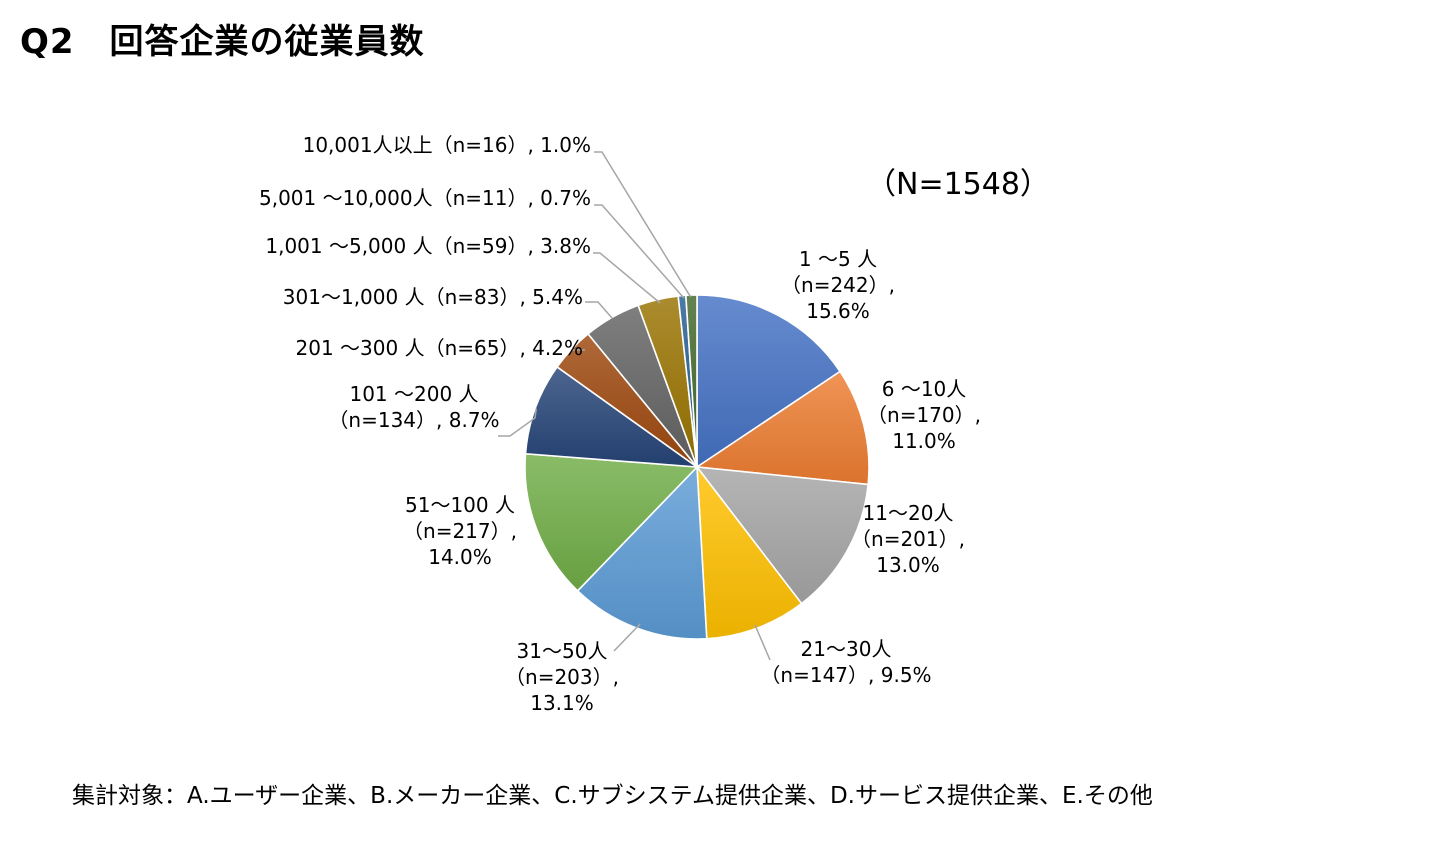 This screenshot has width=1436, height=847. I want to click on slice-data-label: 5,001 ～10,000人（n=11）, 0.7%, so click(425, 198).